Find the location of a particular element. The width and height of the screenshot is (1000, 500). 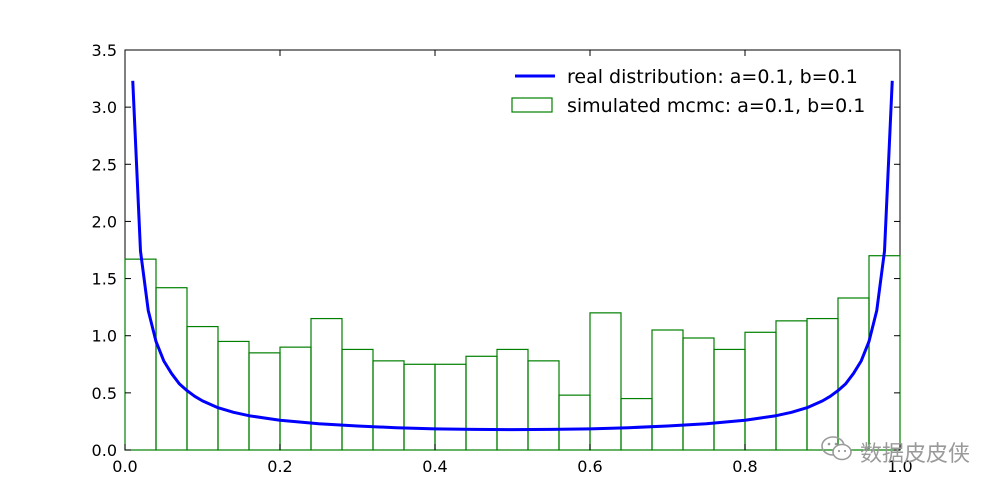

x-tick-label: 1.0 is located at coordinates (899, 466).